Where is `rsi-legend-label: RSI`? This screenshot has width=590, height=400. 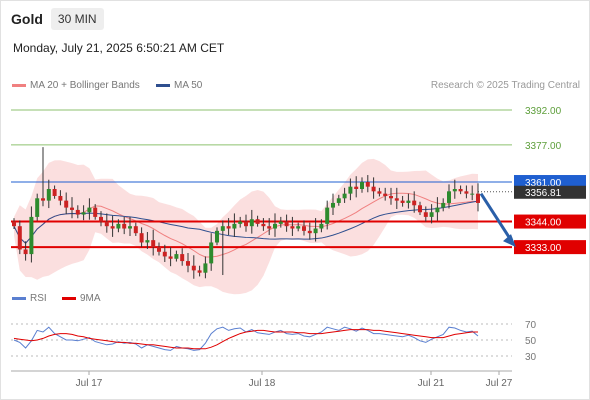 rsi-legend-label: RSI is located at coordinates (38, 298).